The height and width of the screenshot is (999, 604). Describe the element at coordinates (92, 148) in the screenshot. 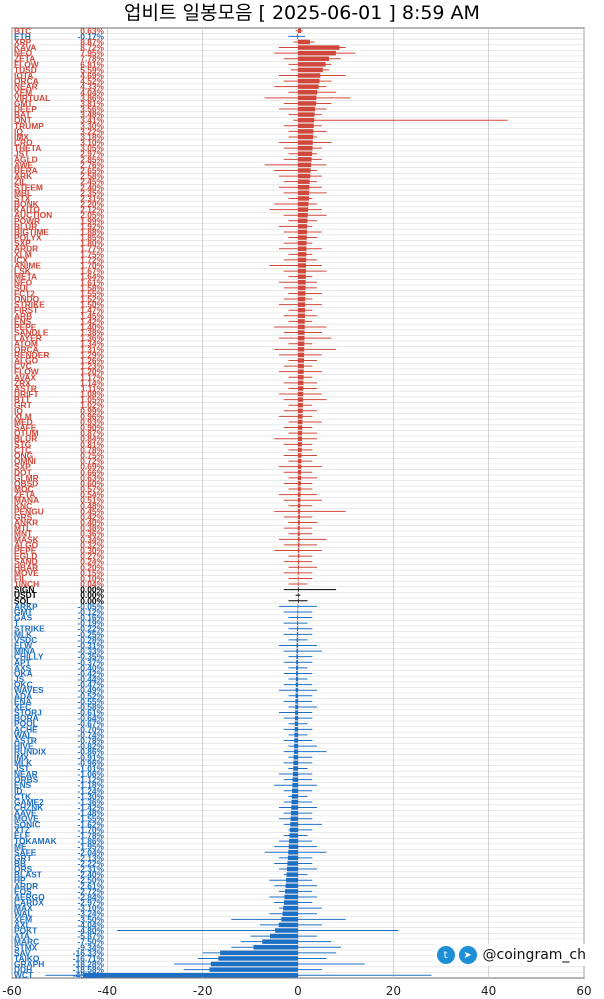

I see `change-percent-label: 3.05%` at that location.